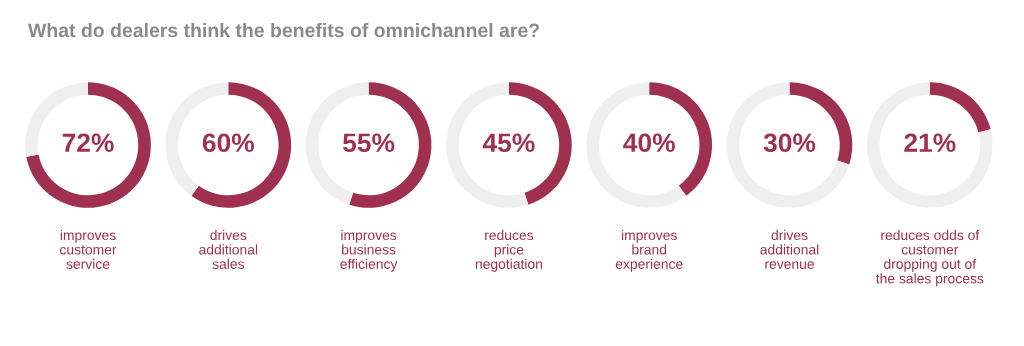 The height and width of the screenshot is (346, 1024). I want to click on text: improves customer service, so click(88, 249).